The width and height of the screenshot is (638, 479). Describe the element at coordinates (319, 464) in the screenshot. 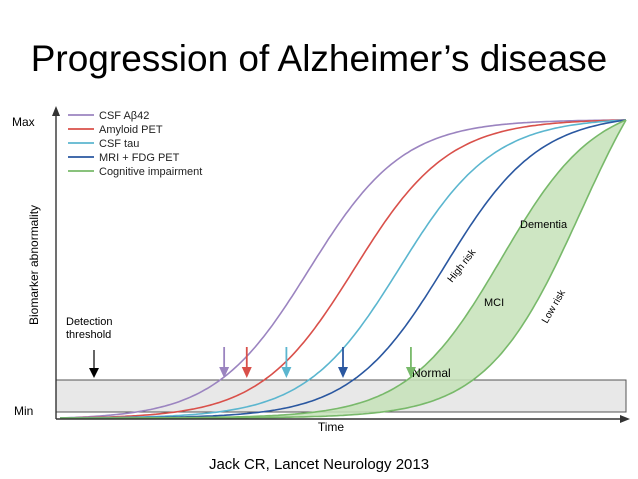

I see `citation: Jack CR, Lancet Neurology 2013` at that location.